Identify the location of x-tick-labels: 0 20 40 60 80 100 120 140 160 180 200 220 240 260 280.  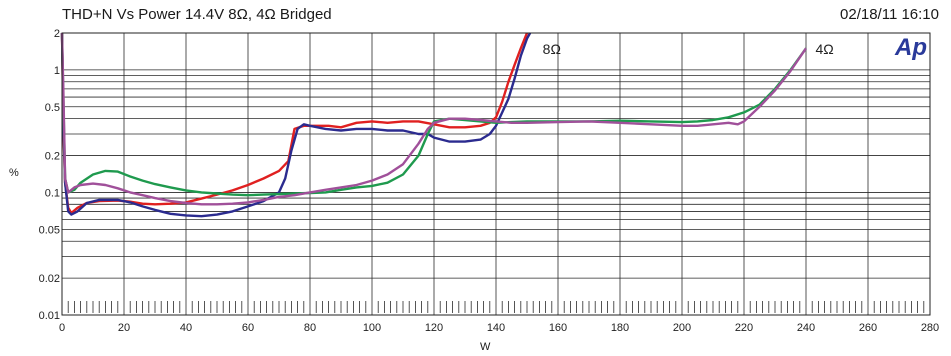
(499, 328).